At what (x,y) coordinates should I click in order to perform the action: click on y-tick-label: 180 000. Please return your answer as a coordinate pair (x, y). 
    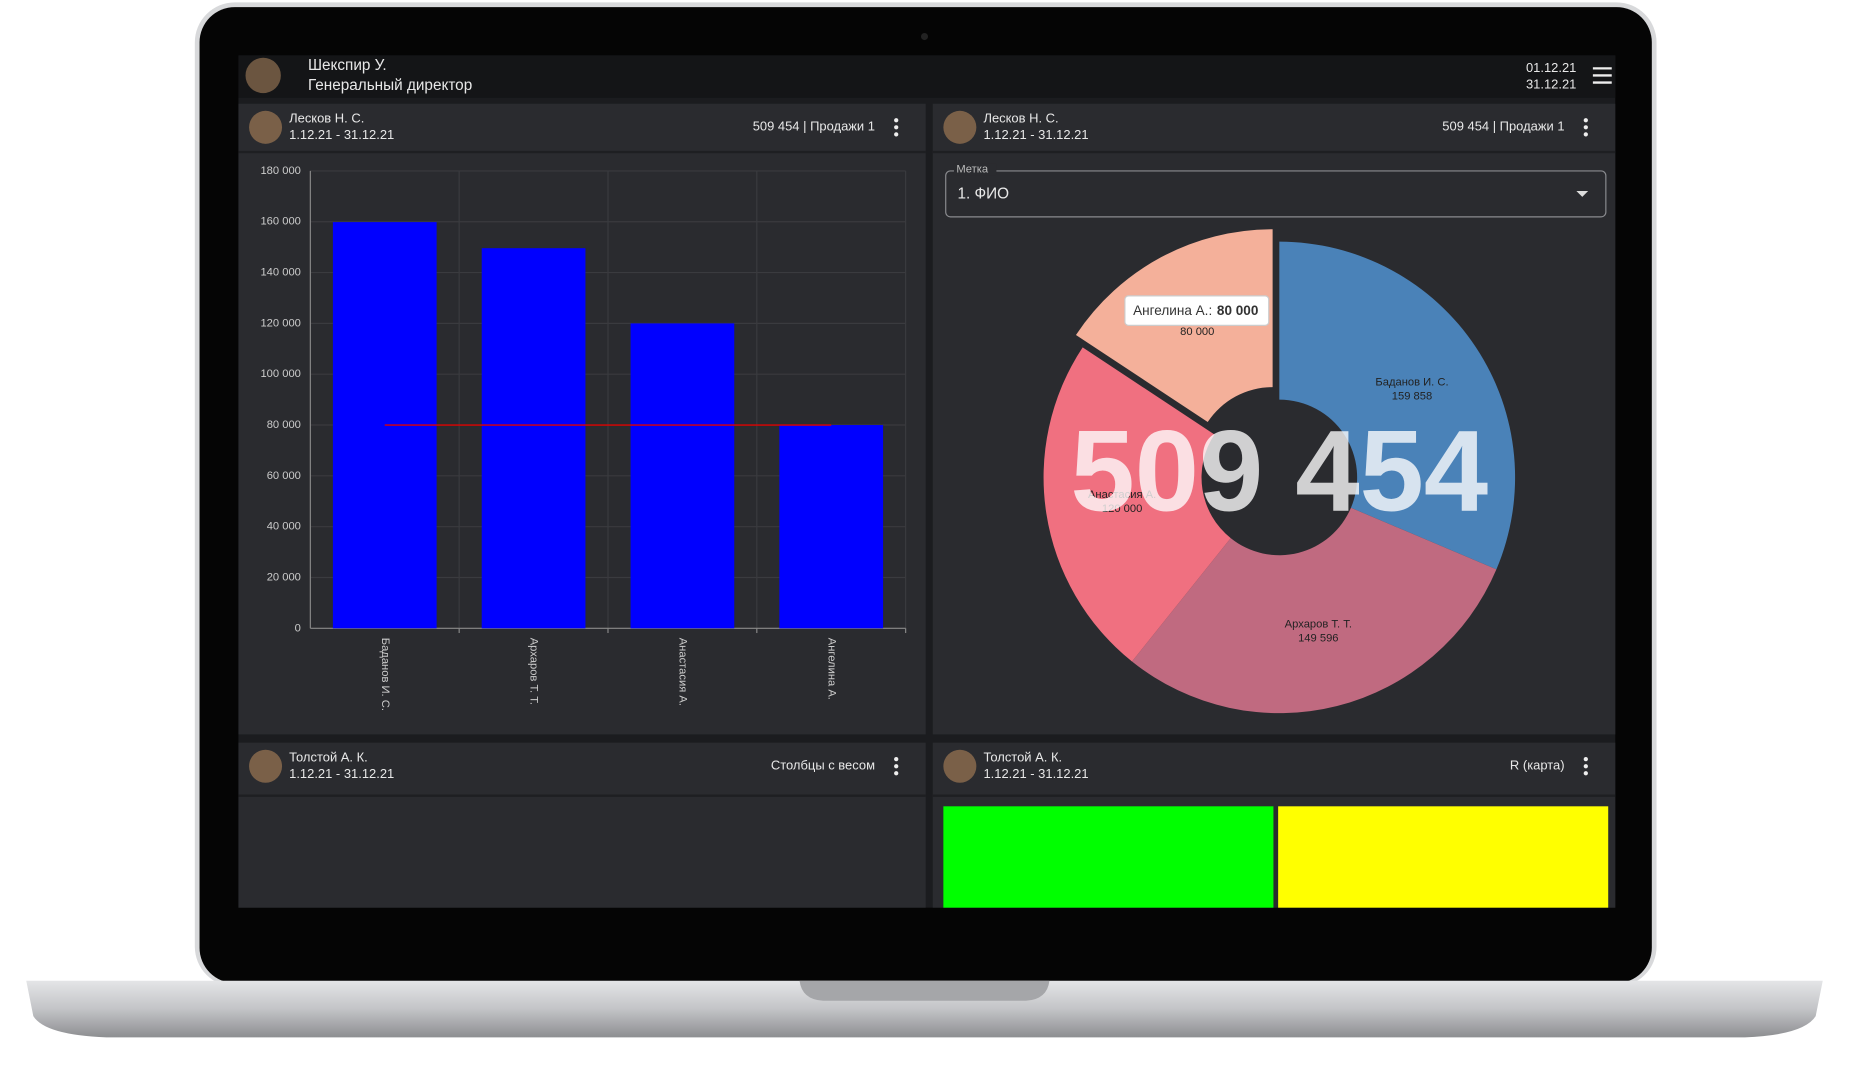
    Looking at the image, I should click on (280, 171).